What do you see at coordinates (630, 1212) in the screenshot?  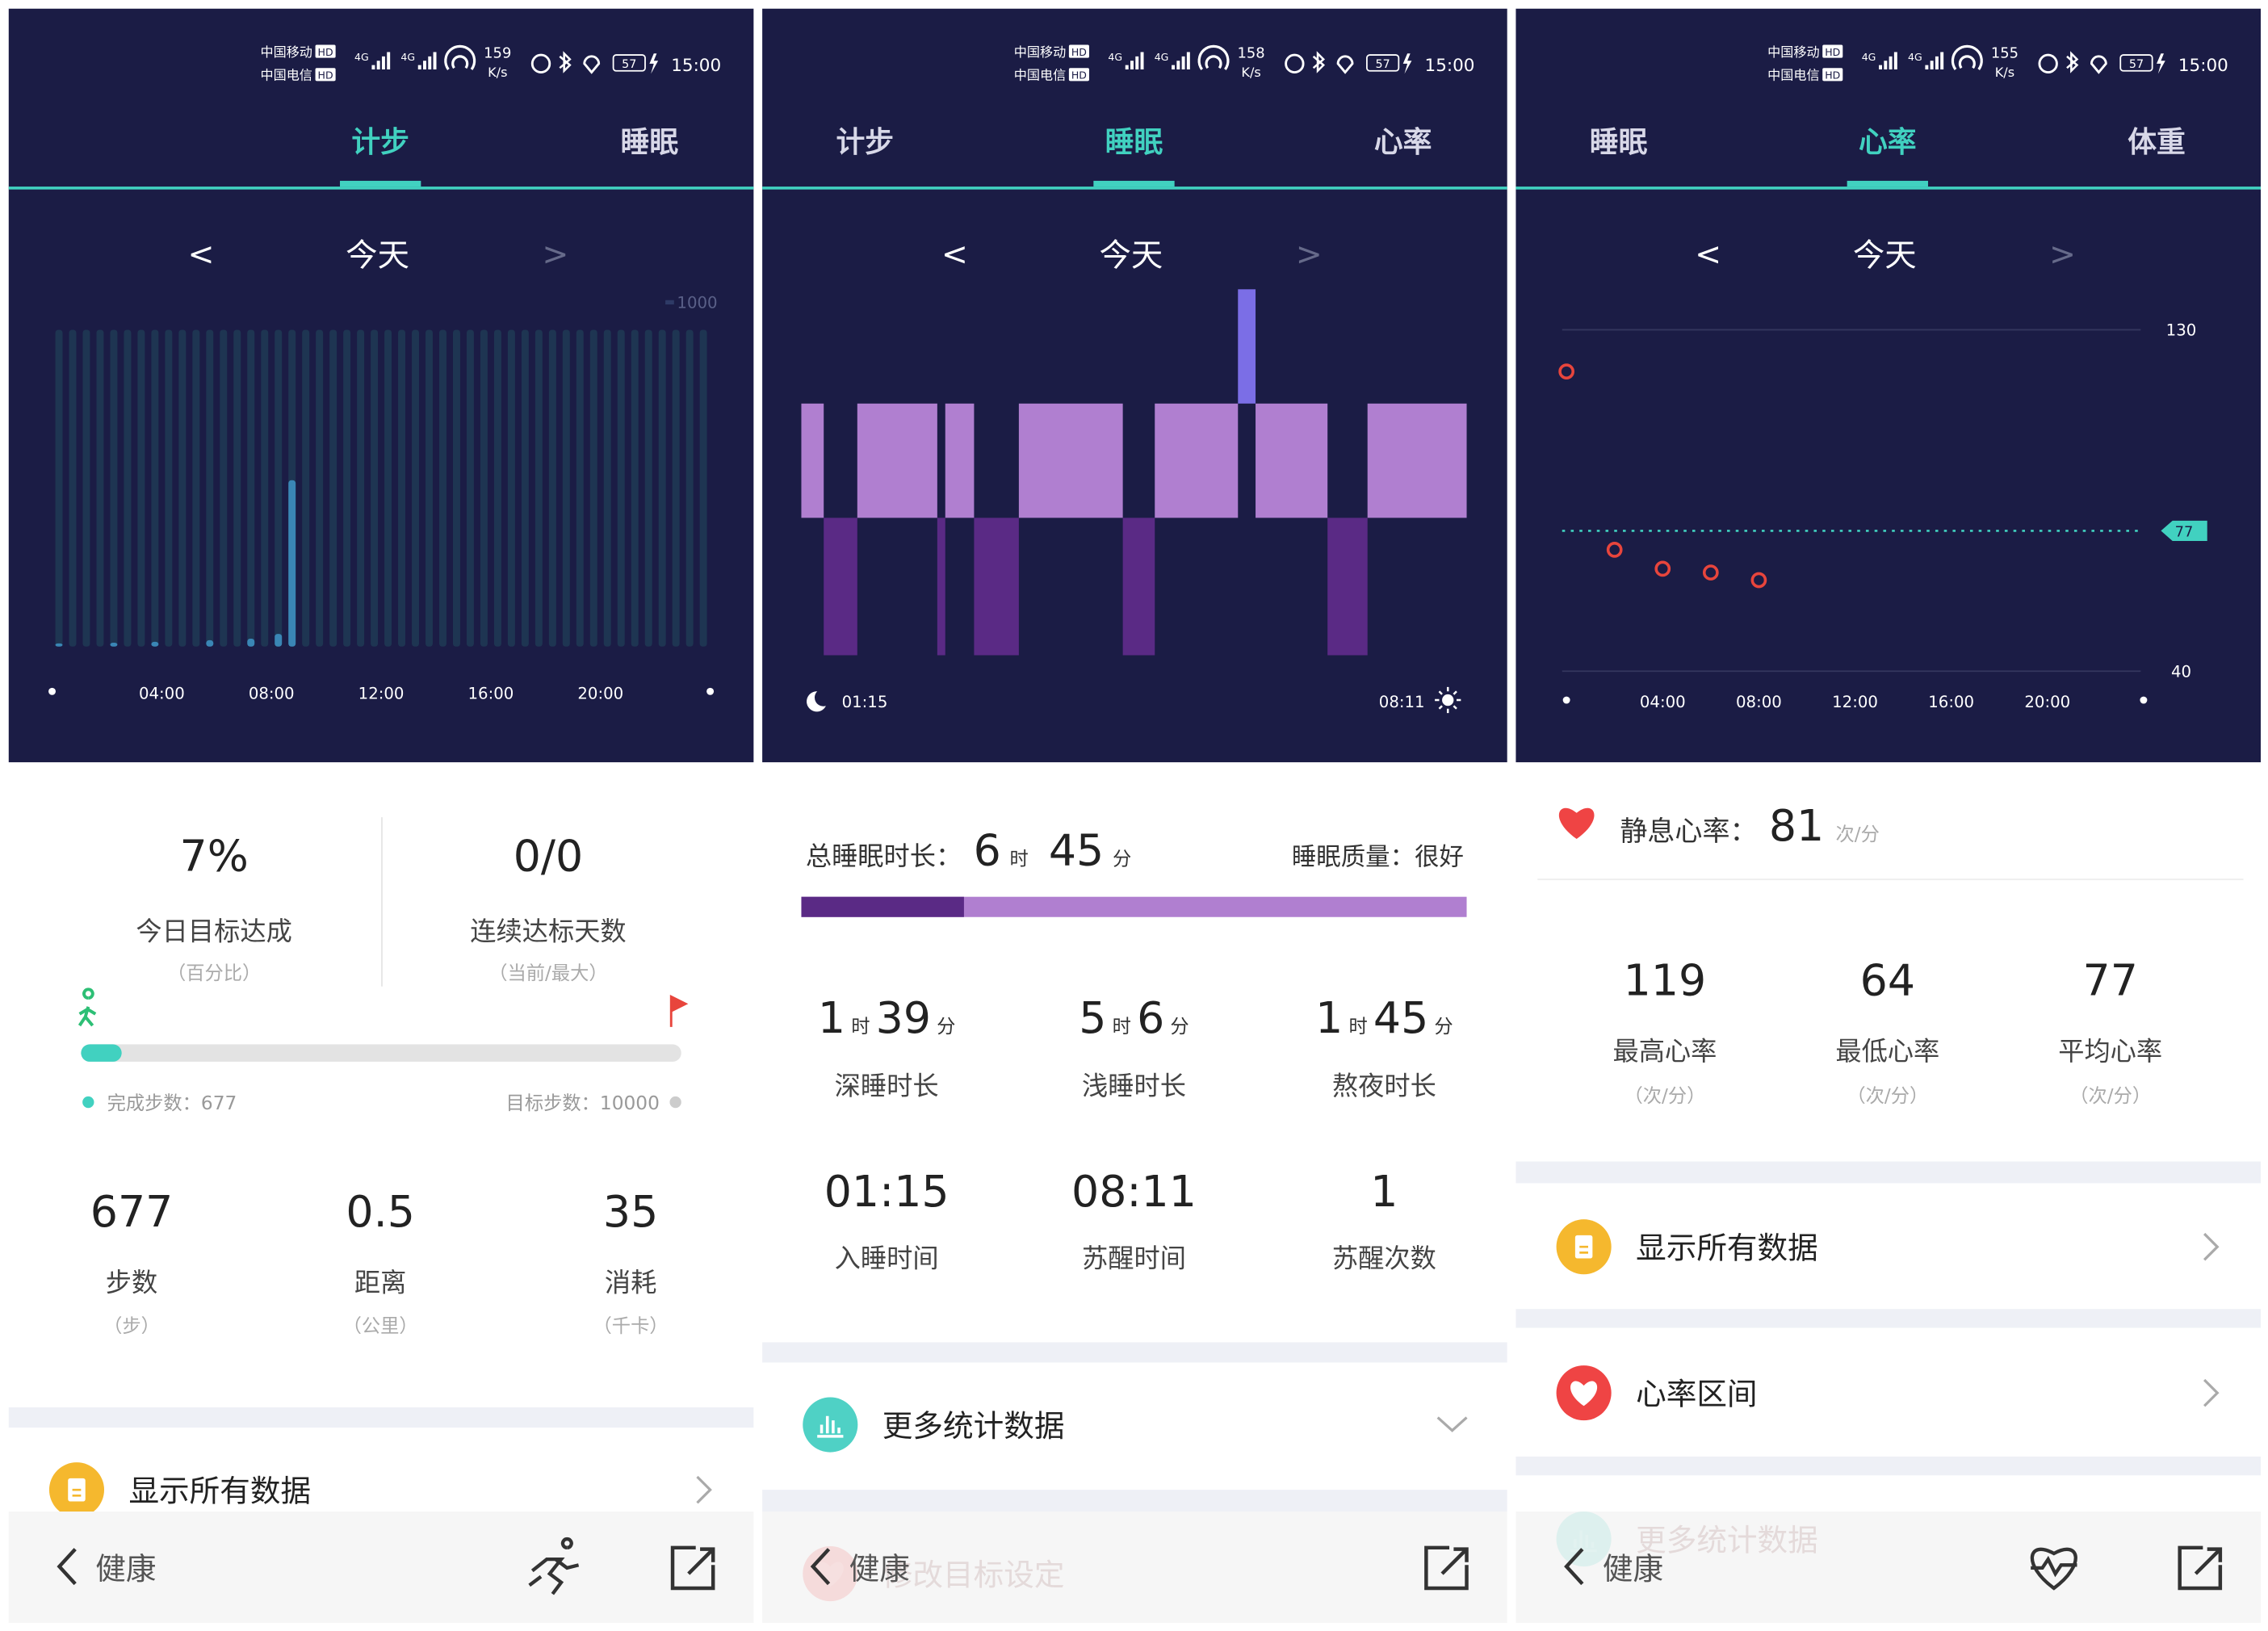 I see `stat-value: 35` at bounding box center [630, 1212].